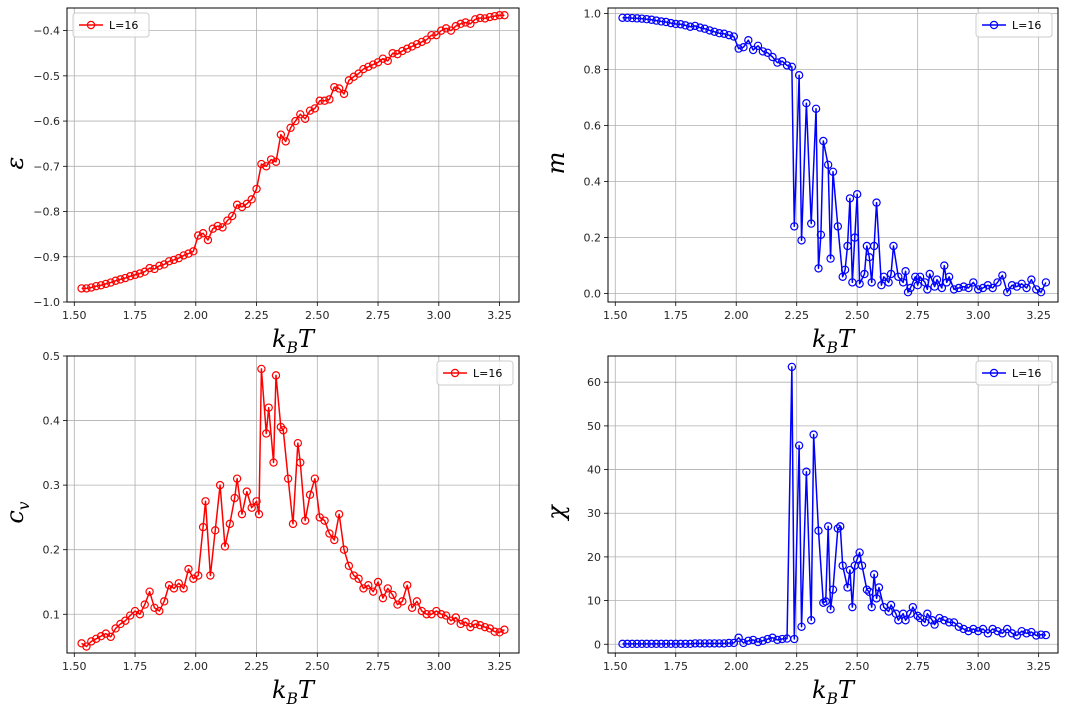 The height and width of the screenshot is (710, 1069). Describe the element at coordinates (978, 666) in the screenshot. I see `x-tick-label: 3.00` at that location.